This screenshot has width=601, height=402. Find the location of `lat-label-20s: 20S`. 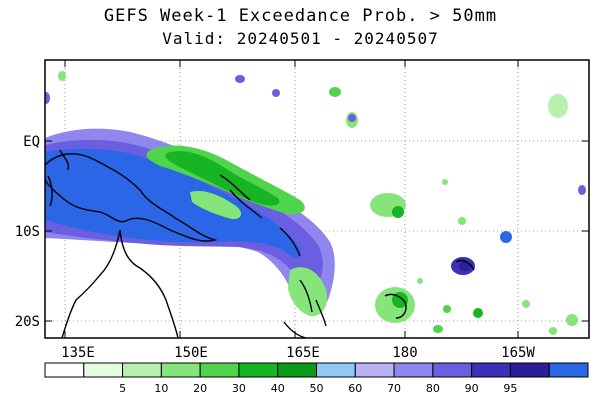

lat-label-20s: 20S is located at coordinates (27, 322).